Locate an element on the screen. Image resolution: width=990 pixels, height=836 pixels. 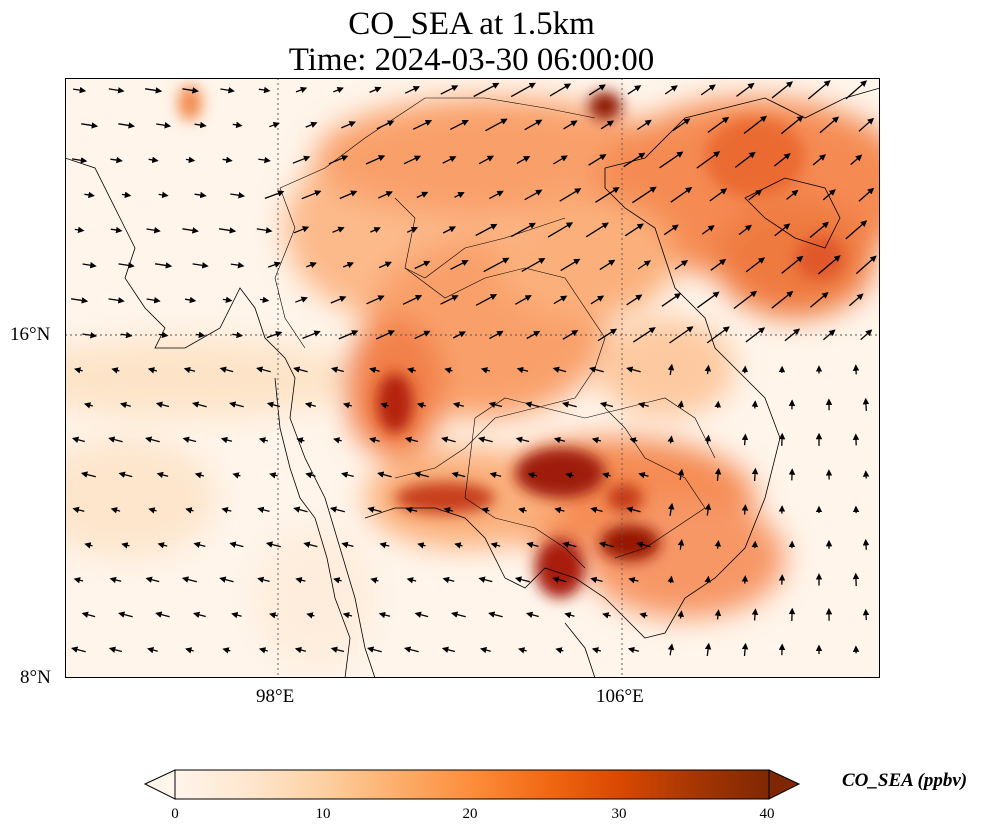
colorbar-tick-20: 20 is located at coordinates (470, 814).